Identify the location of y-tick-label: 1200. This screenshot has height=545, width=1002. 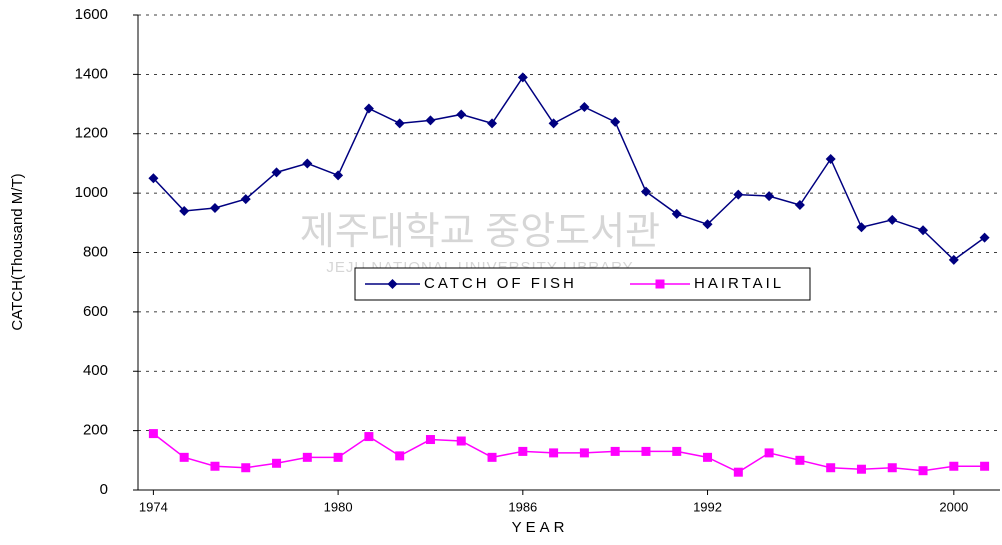
(91, 133).